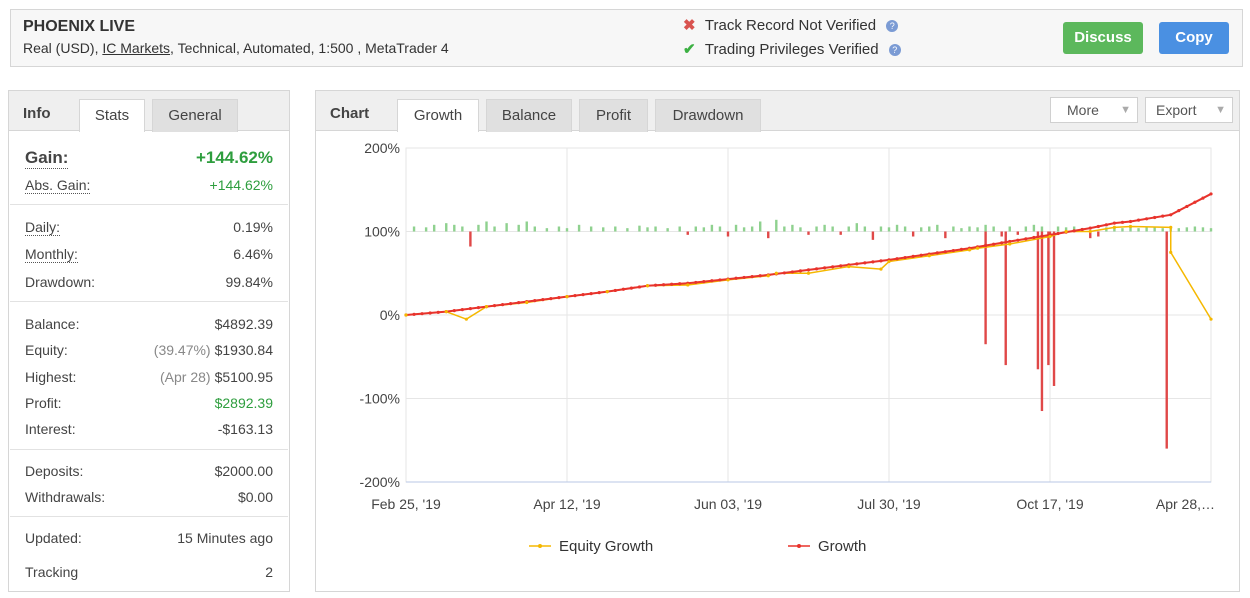  Describe the element at coordinates (708, 115) in the screenshot. I see `tab-drawdown: Drawdown` at that location.